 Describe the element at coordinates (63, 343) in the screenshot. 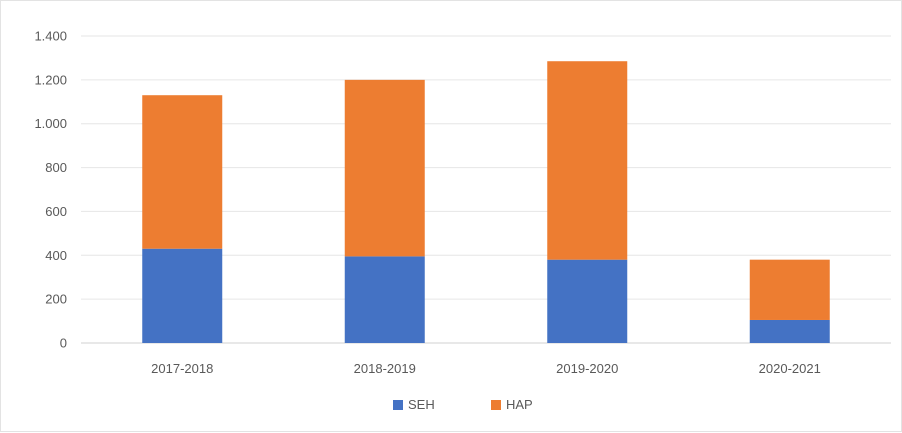

I see `y-tick-label: 0` at that location.